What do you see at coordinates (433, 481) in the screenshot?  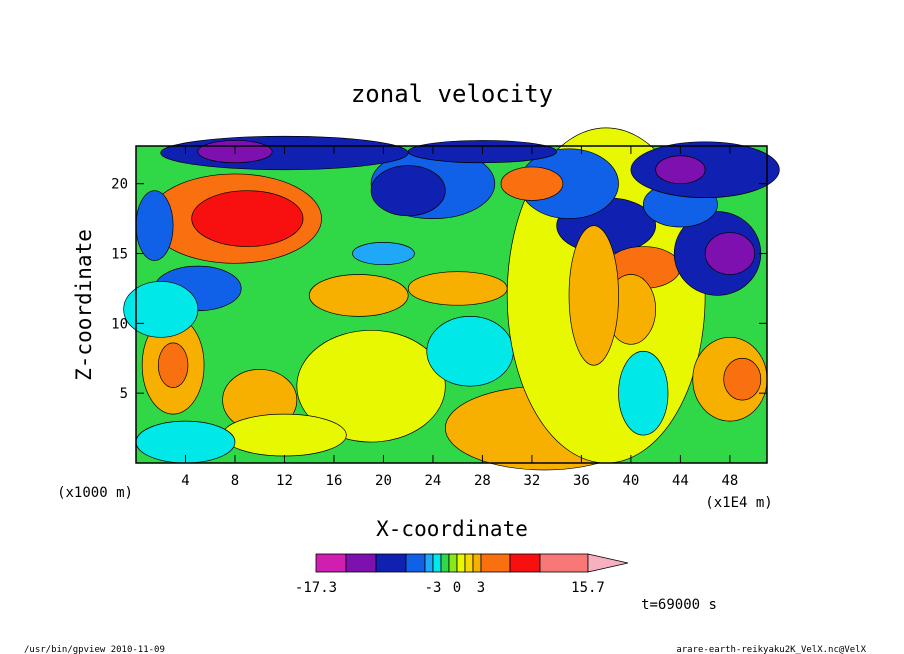 I see `x-tick-label-5: 24` at bounding box center [433, 481].